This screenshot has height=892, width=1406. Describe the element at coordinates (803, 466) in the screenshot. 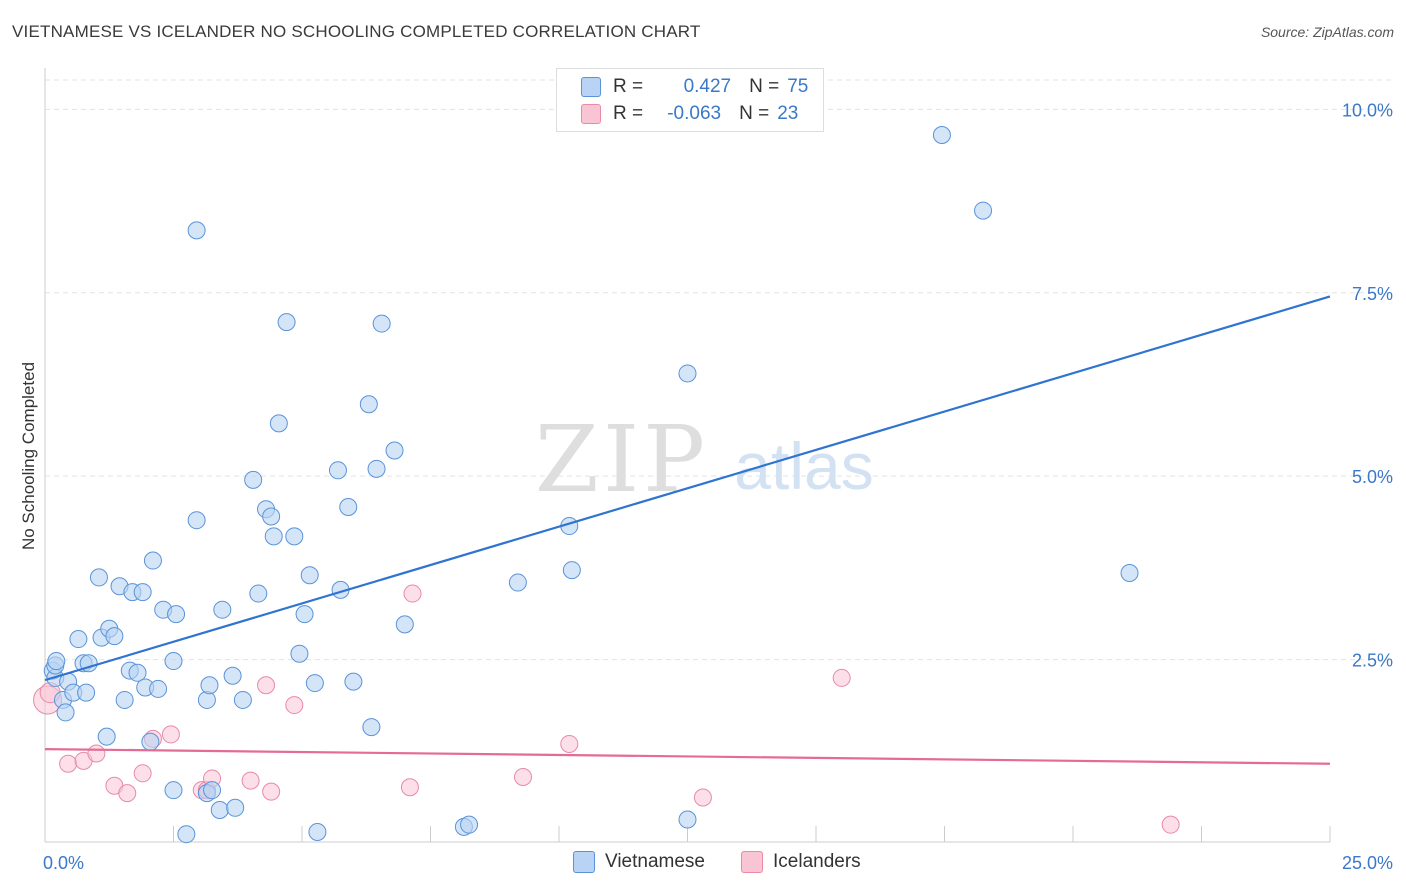

I see `watermark-atlas: atlas` at that location.